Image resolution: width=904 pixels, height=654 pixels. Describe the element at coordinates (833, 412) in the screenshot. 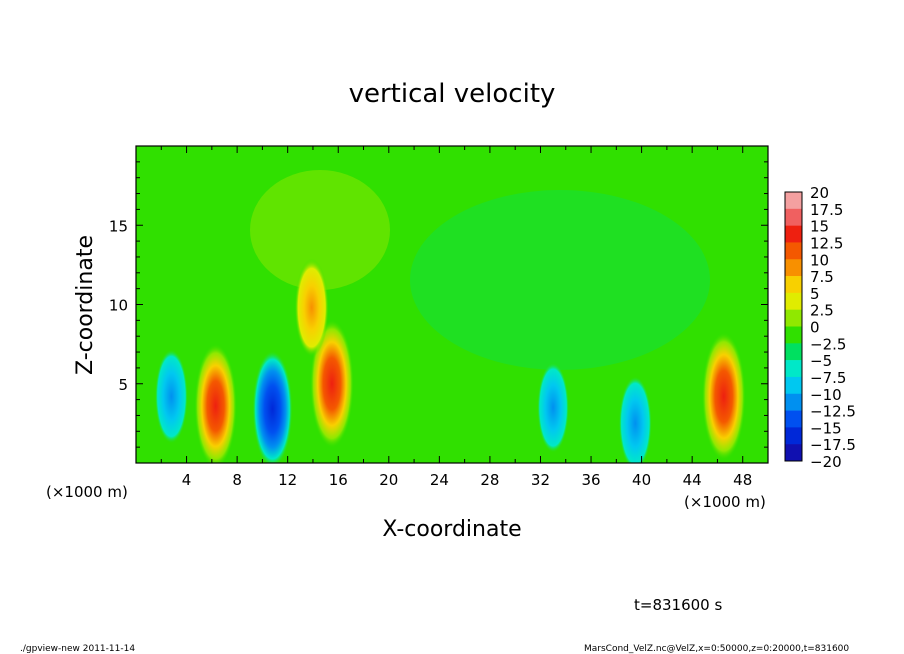

I see `colorbar-label: −12.5` at that location.